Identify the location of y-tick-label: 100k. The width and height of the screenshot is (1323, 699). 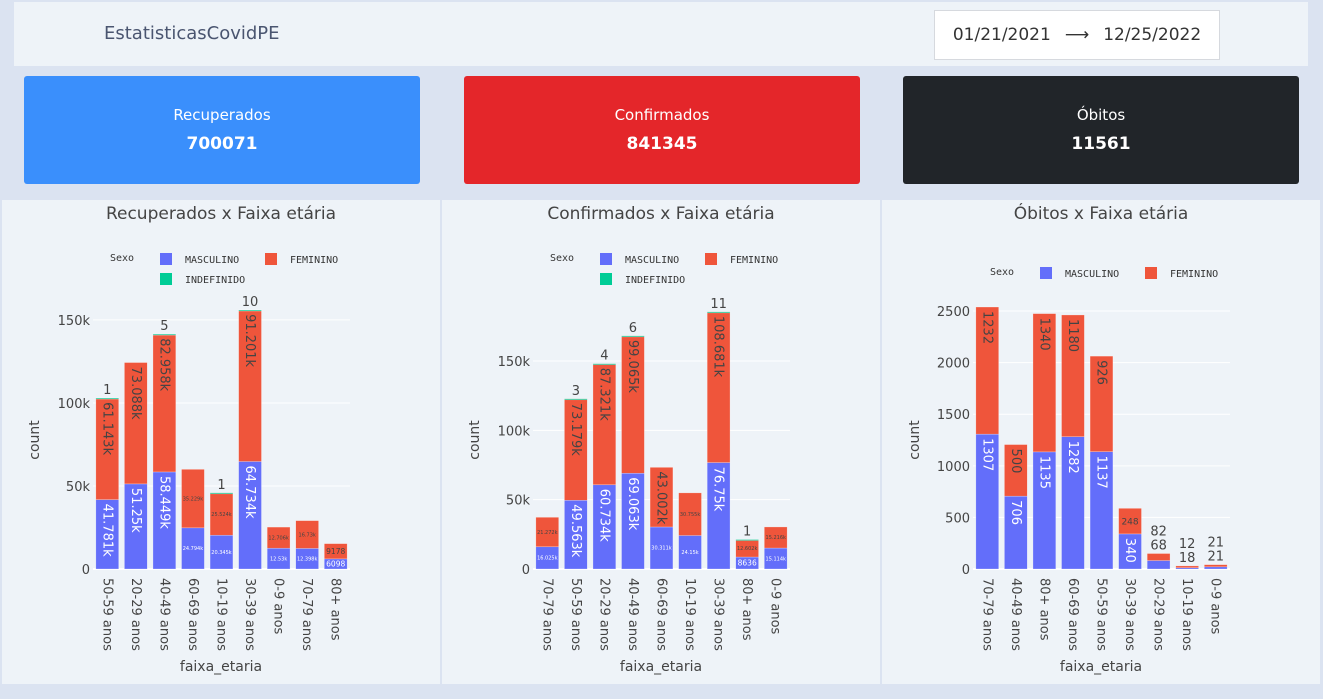
(514, 431).